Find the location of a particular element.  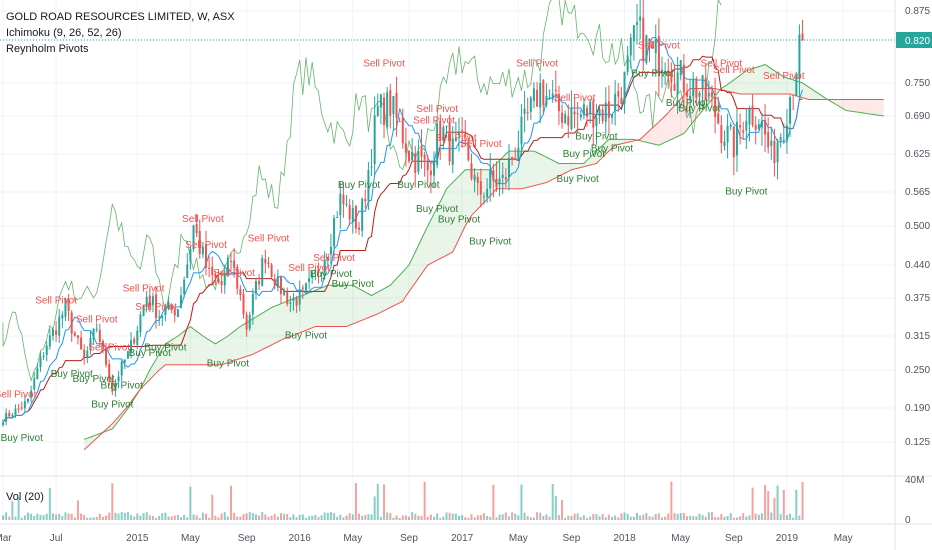

ichimoku-legend: Ichimoku (9, 26, 52, 26) is located at coordinates (64, 33).